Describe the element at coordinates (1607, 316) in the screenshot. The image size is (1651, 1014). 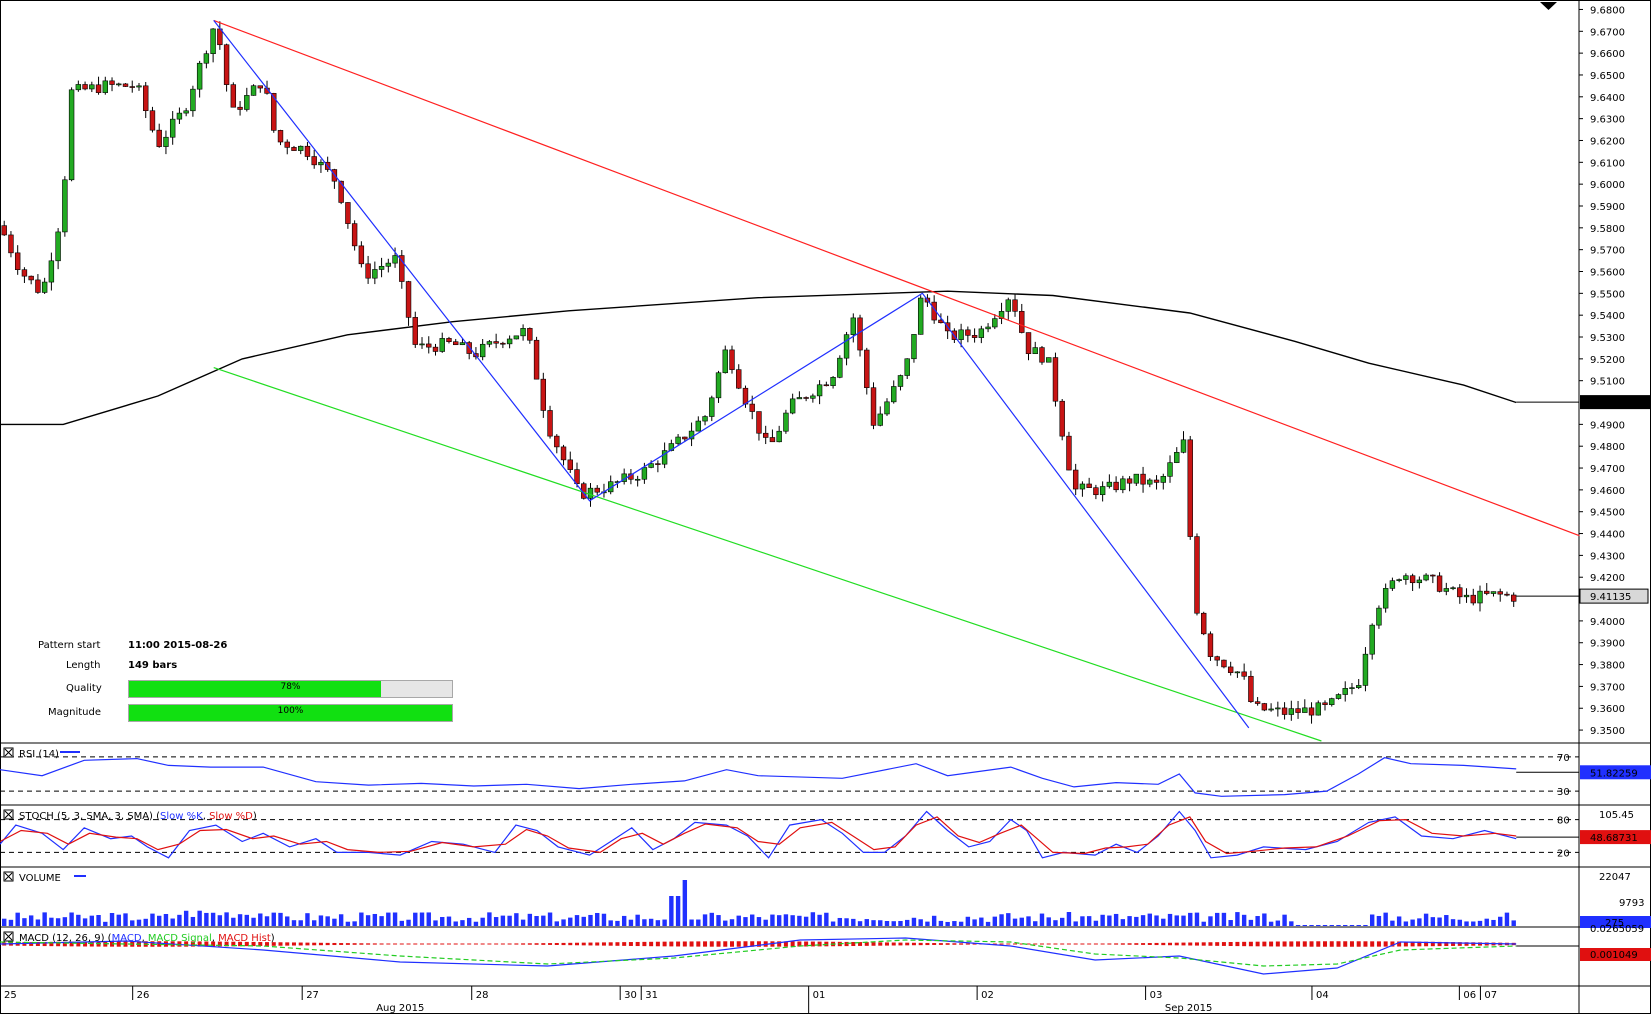
I see `price-tick-label: 9.5400` at that location.